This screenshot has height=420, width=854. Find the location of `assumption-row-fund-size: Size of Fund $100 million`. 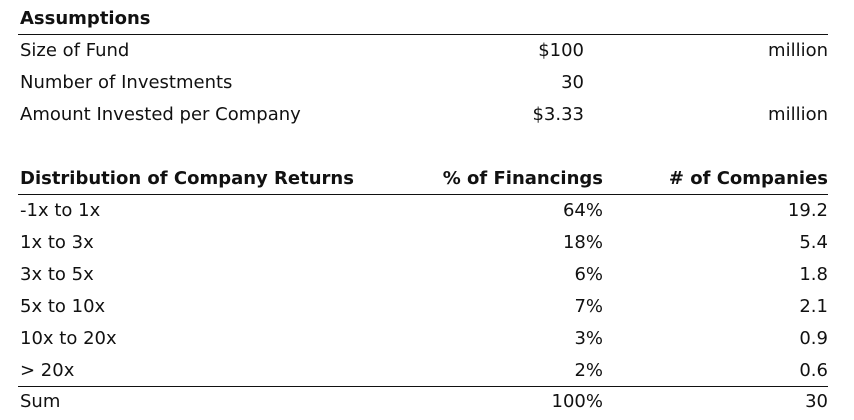

assumption-row-fund-size: Size of Fund $100 million is located at coordinates (423, 51).